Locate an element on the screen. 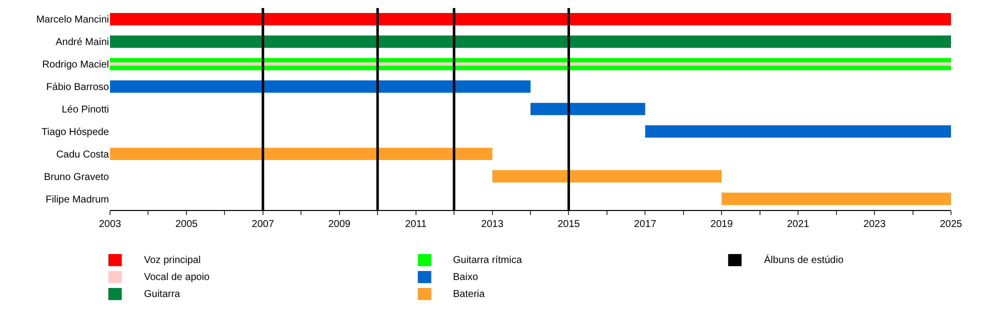  x-tick-label: 2013 is located at coordinates (492, 224).